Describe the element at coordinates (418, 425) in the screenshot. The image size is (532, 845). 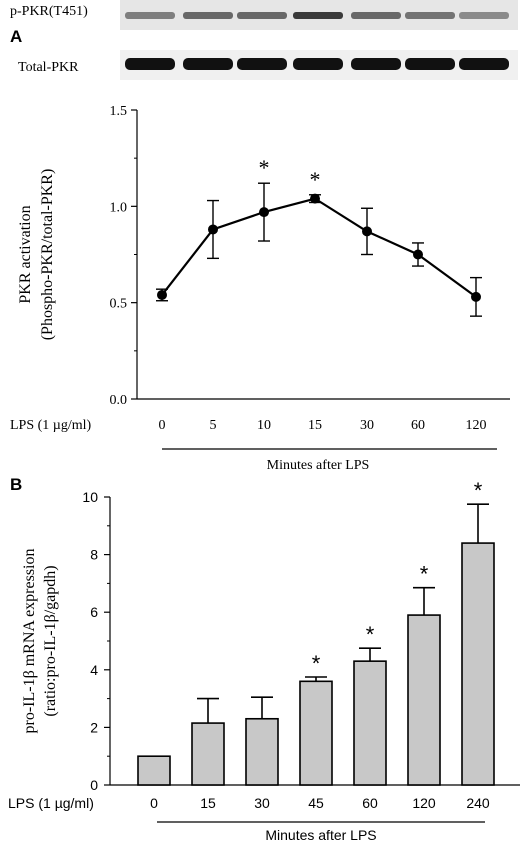
I see `chart-a-xtick-label: 60` at that location.